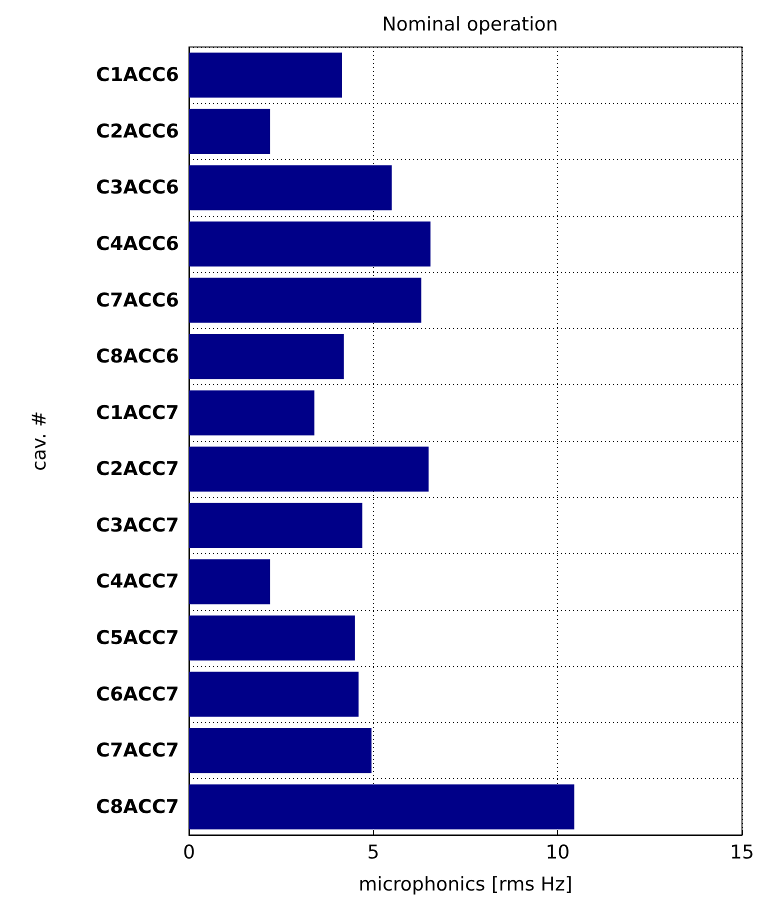 This screenshot has width=759, height=902. I want to click on y-tick-label: C4ACC6, so click(137, 244).